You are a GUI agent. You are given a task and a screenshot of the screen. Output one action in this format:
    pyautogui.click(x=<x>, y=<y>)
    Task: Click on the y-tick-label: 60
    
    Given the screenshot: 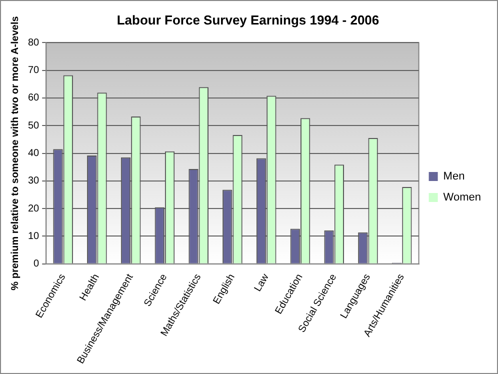 What is the action you would take?
    pyautogui.click(x=34, y=98)
    